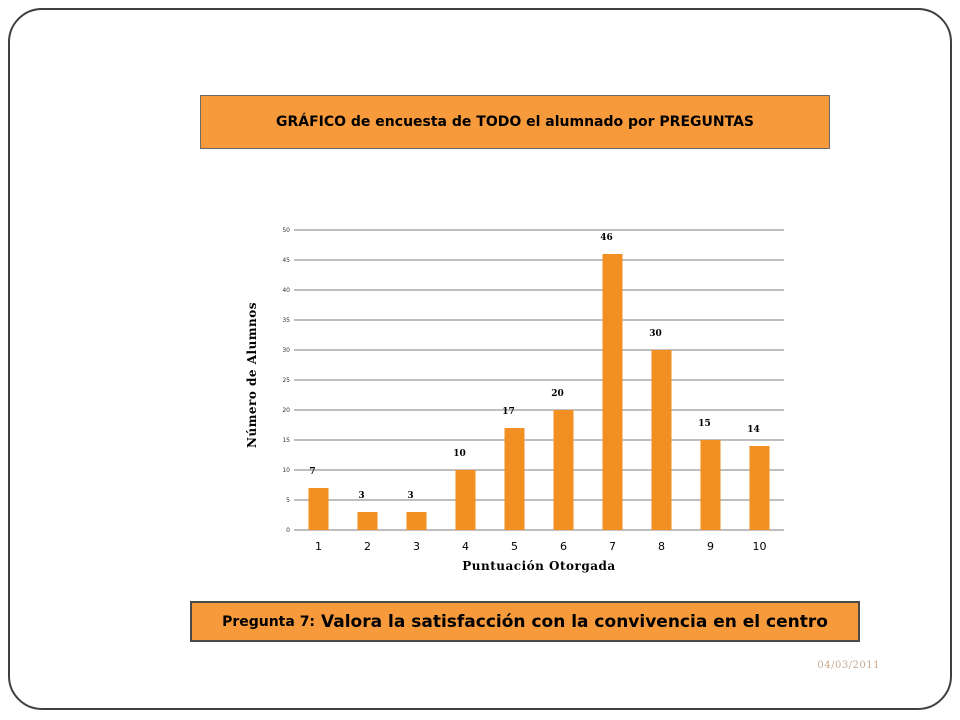 This screenshot has height=720, width=960. I want to click on data-label: 10, so click(459, 454).